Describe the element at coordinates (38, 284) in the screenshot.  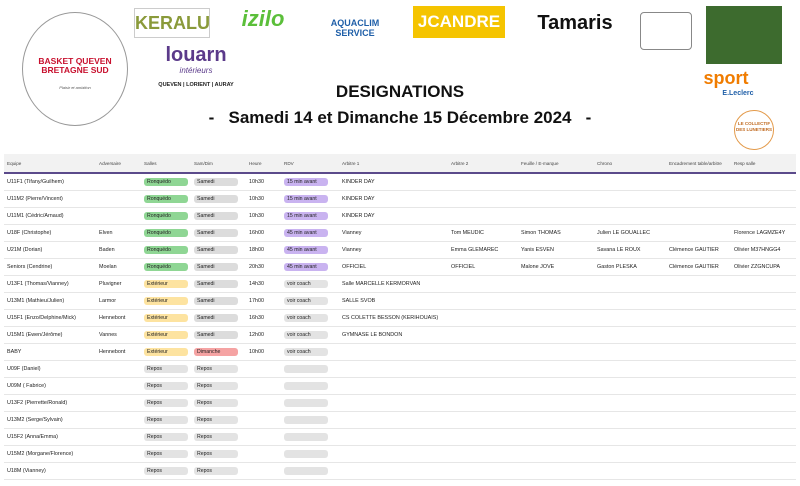
I see `cell-text: U13F1 (Thomas/Vianney)` at that location.